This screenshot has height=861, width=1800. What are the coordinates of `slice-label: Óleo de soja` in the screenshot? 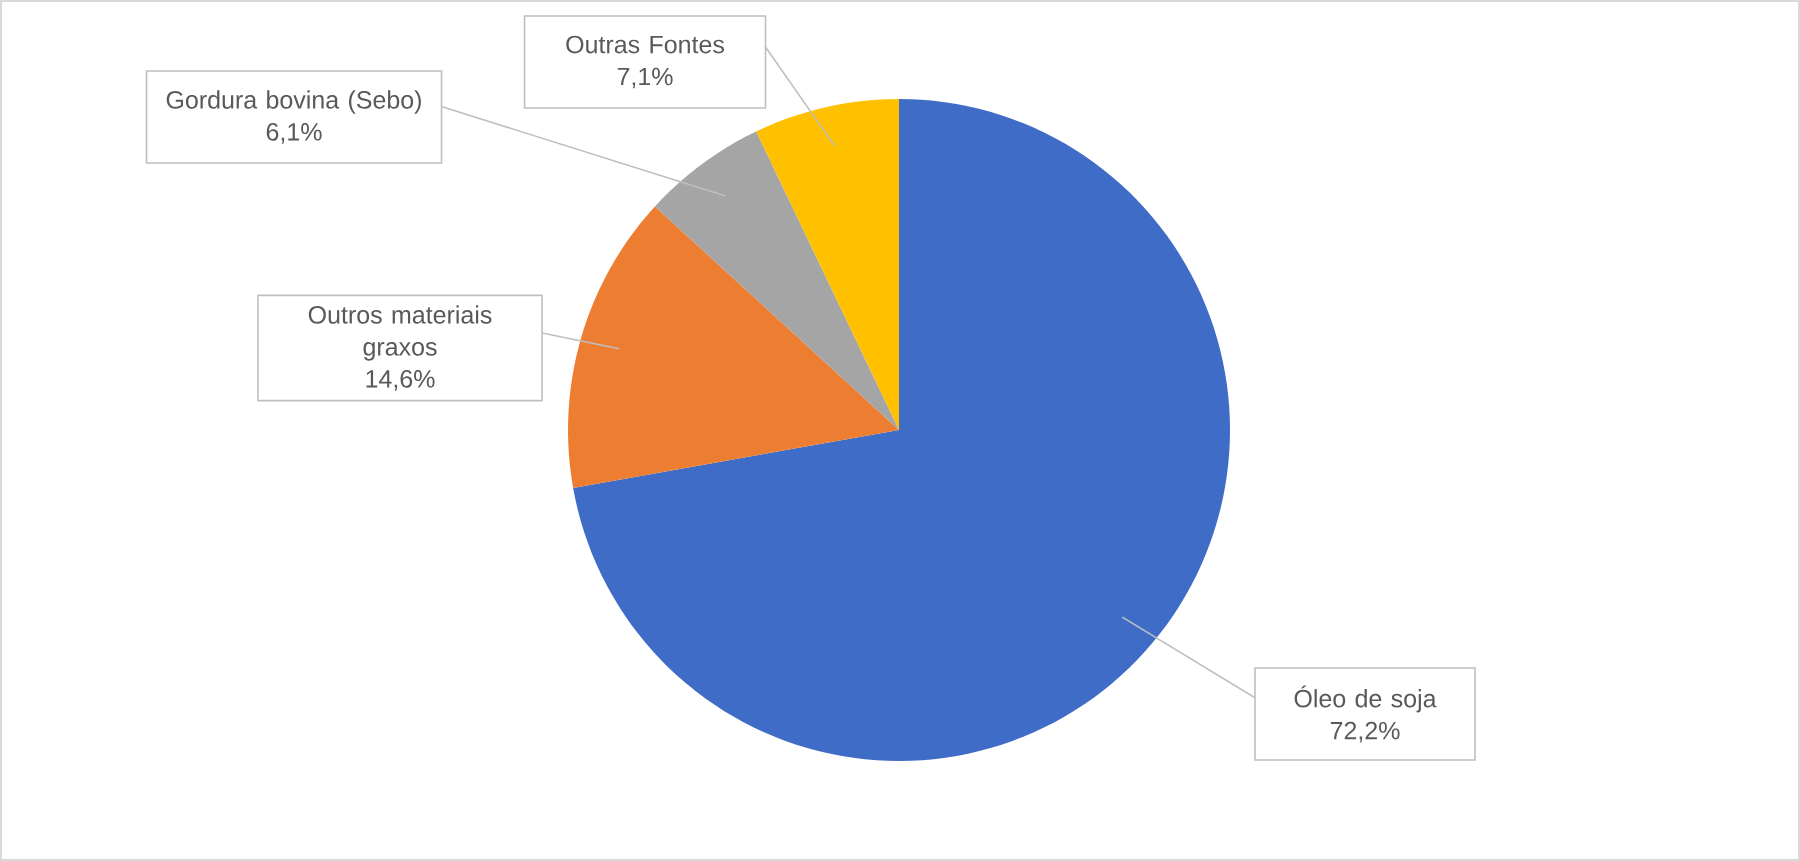 It's located at (1365, 699).